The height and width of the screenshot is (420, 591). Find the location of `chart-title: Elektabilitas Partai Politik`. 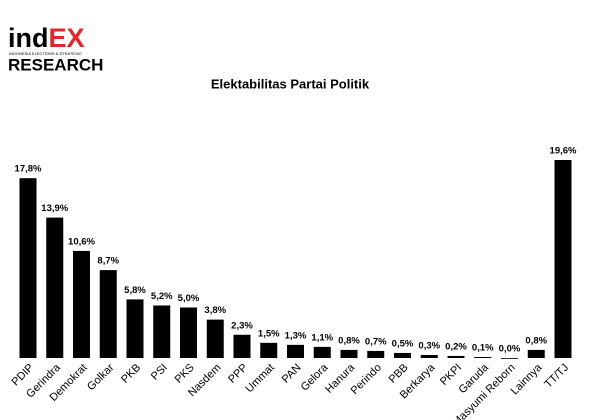

chart-title: Elektabilitas Partai Politik is located at coordinates (290, 83).